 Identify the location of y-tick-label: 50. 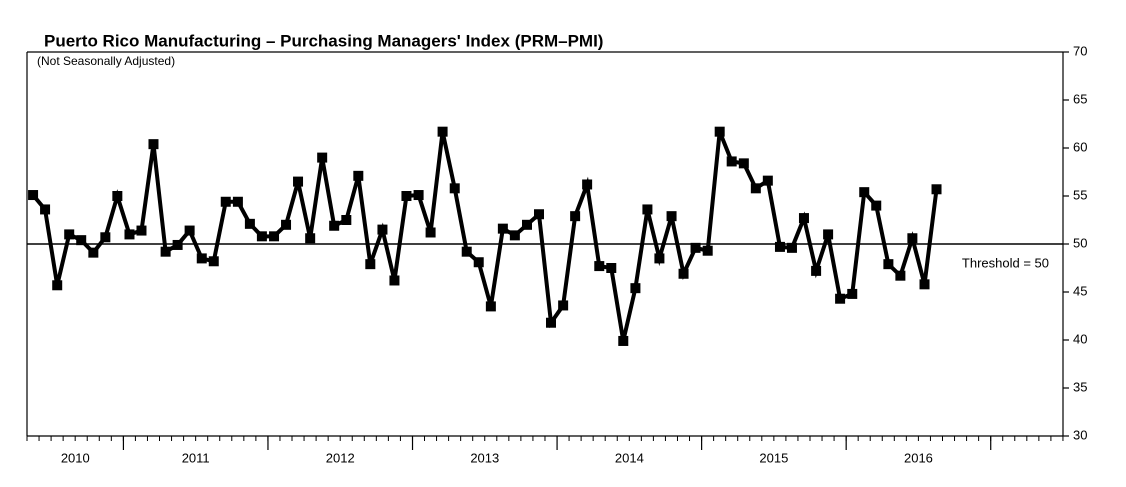
(1080, 242).